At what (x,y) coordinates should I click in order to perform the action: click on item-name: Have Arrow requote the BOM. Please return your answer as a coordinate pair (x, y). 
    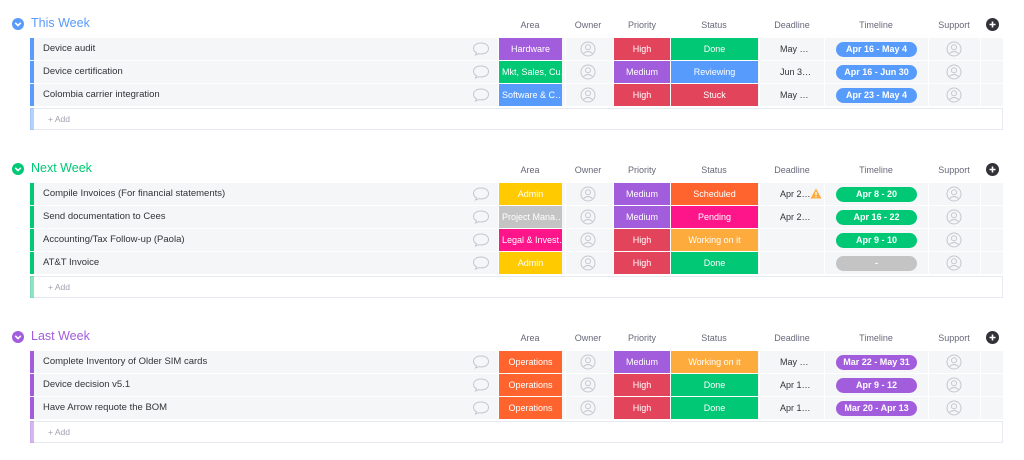
    Looking at the image, I should click on (105, 407).